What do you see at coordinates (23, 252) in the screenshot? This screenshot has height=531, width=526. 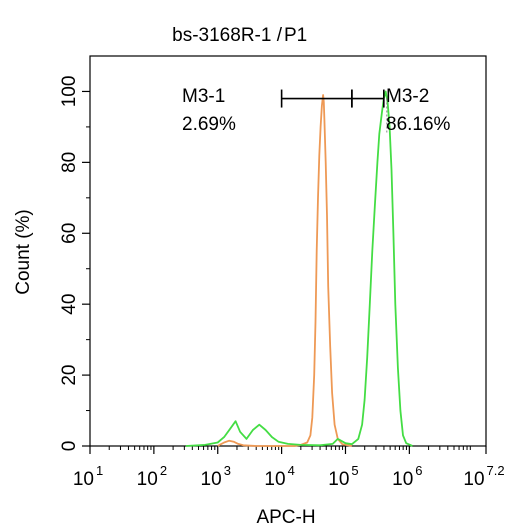 I see `y-axis-label: Count (%)` at bounding box center [23, 252].